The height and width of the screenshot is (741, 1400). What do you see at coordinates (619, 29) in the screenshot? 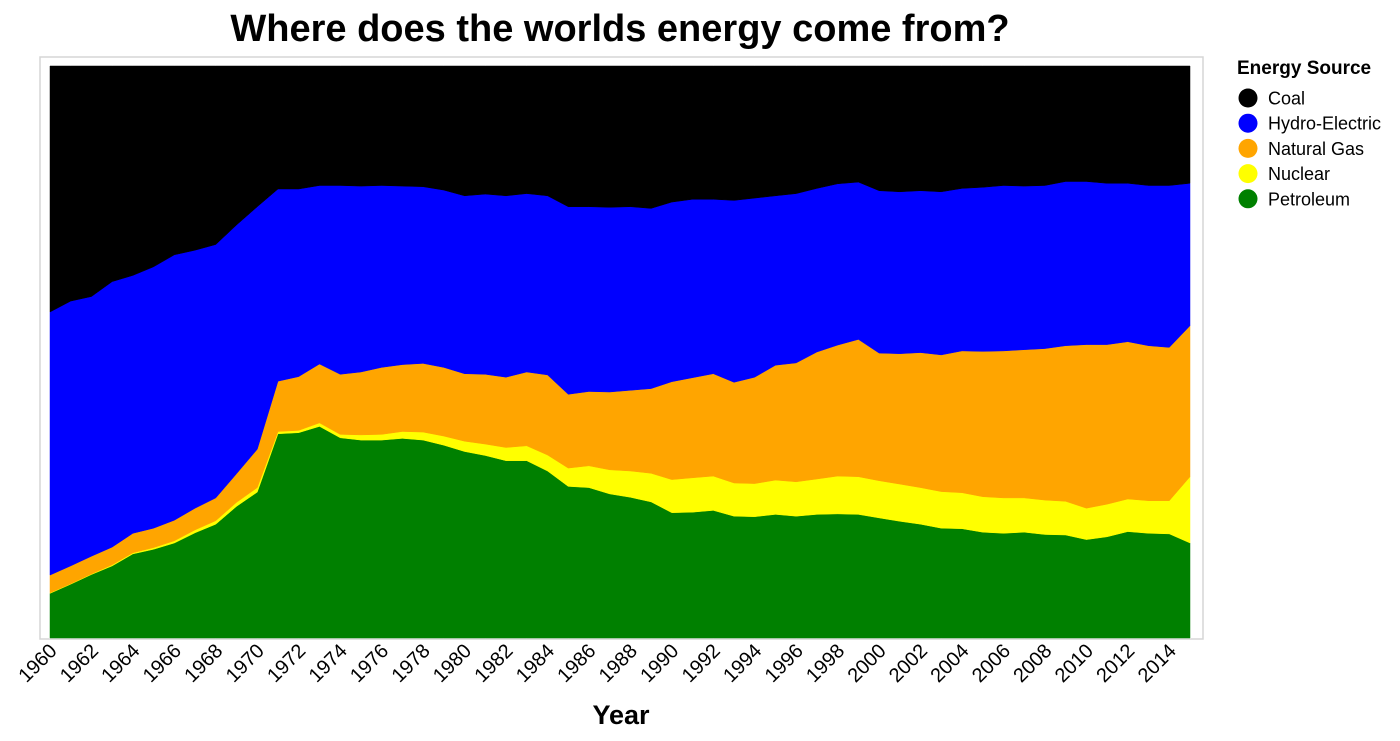
I see `chart-title: Where does the worlds energy come from?` at bounding box center [619, 29].